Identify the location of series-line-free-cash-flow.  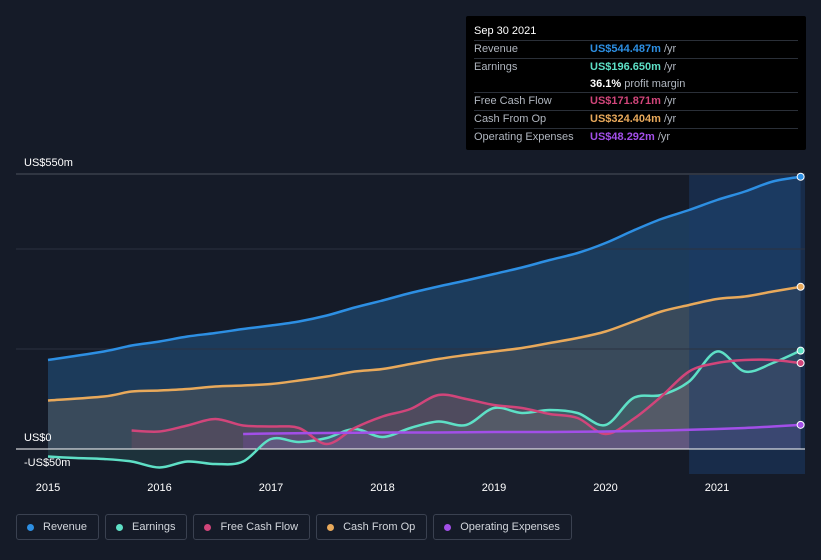
(466, 402).